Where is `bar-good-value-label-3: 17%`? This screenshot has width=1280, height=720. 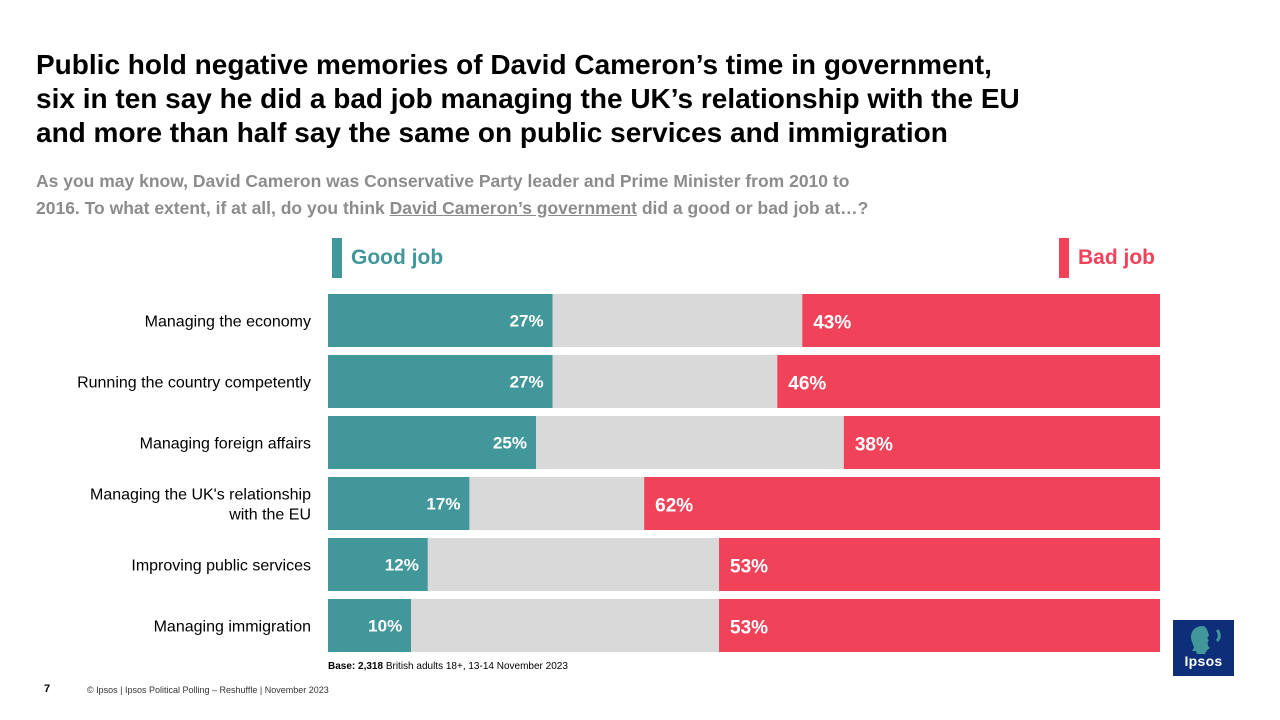 bar-good-value-label-3: 17% is located at coordinates (443, 504).